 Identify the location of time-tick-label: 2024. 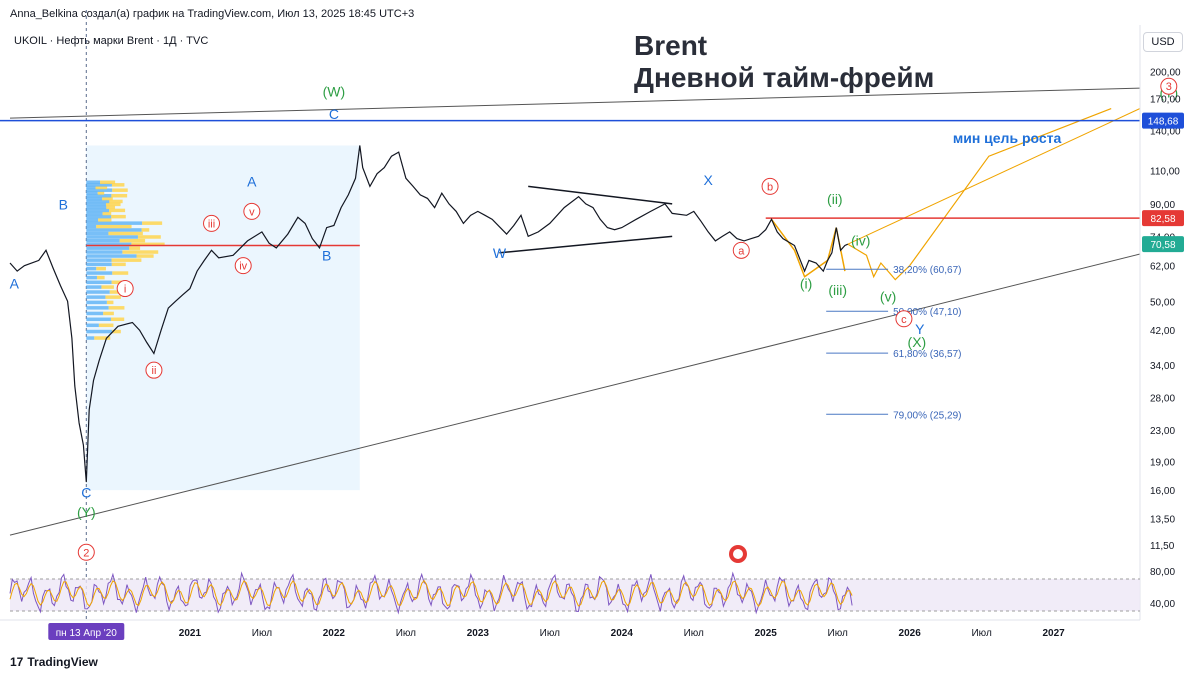
(622, 633).